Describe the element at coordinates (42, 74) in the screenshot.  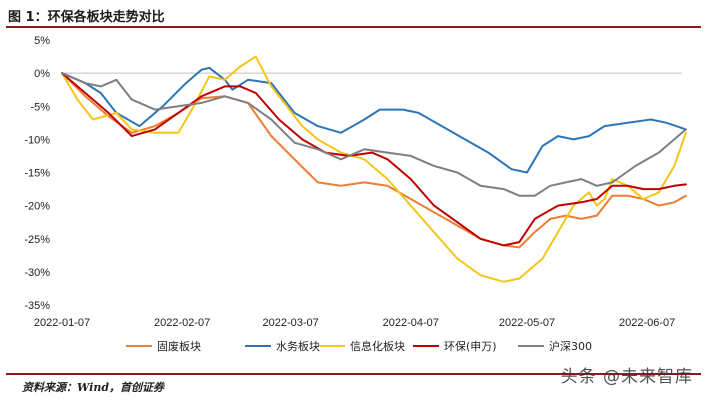
I see `y-tick-label: 0%` at that location.